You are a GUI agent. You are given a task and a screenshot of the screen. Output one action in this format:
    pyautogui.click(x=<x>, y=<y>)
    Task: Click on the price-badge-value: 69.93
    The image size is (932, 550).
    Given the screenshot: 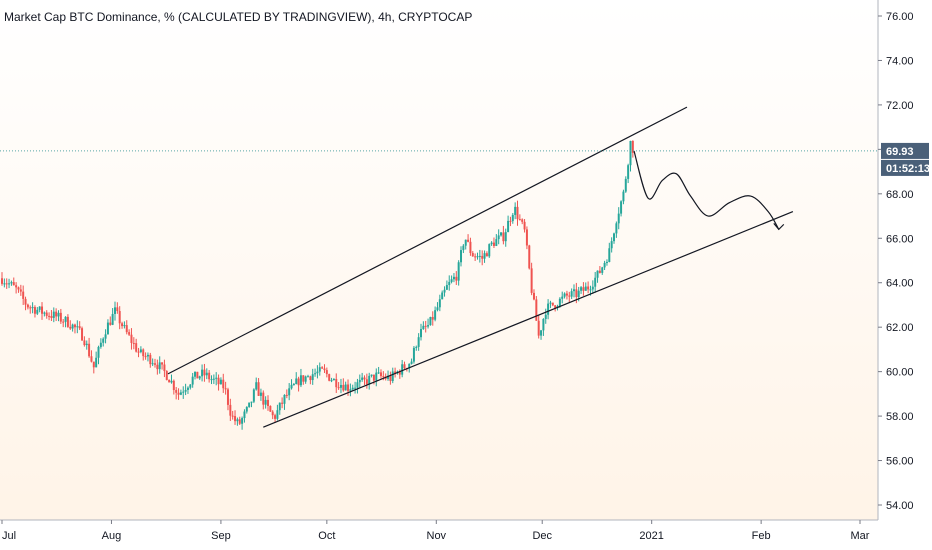 What is the action you would take?
    pyautogui.click(x=900, y=152)
    